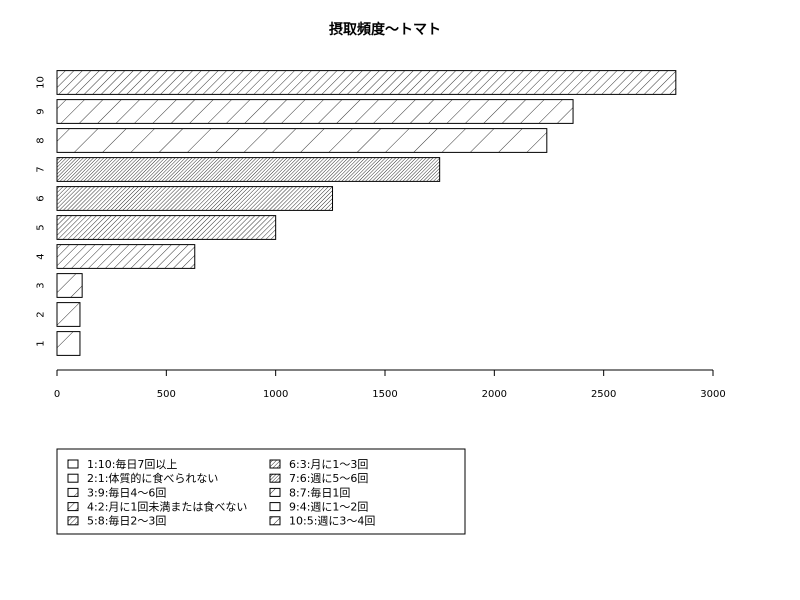 The image size is (800, 600). Describe the element at coordinates (41, 314) in the screenshot. I see `y-tick-label-2: 2` at that location.